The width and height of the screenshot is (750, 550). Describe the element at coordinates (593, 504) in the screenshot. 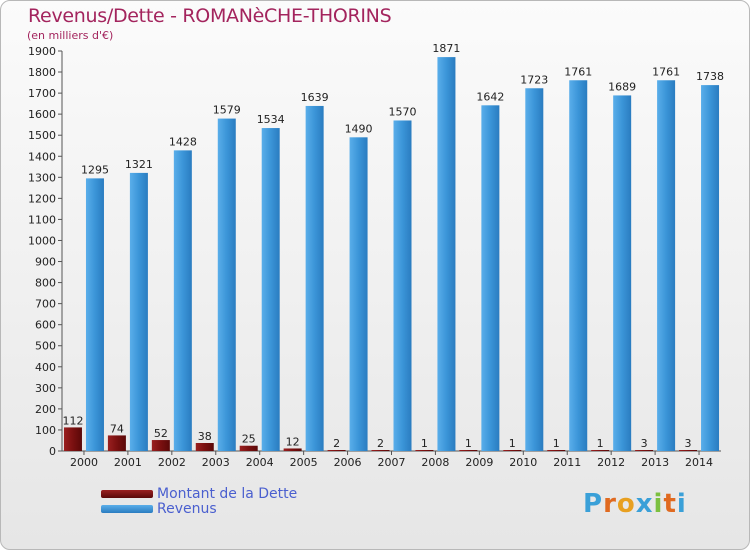

I see `logo-letter: P` at that location.